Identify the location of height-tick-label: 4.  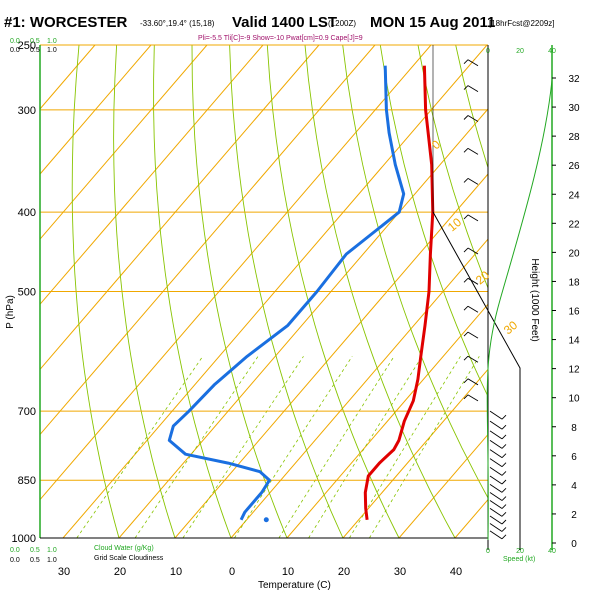
(574, 486).